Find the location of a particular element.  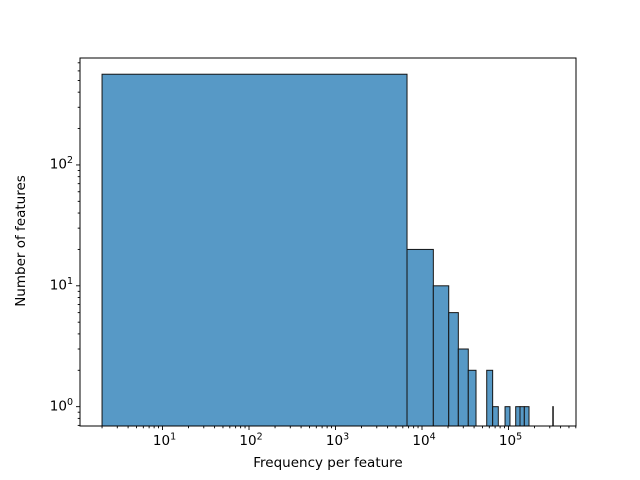

x-tick-label-10e2: 102 is located at coordinates (251, 440).